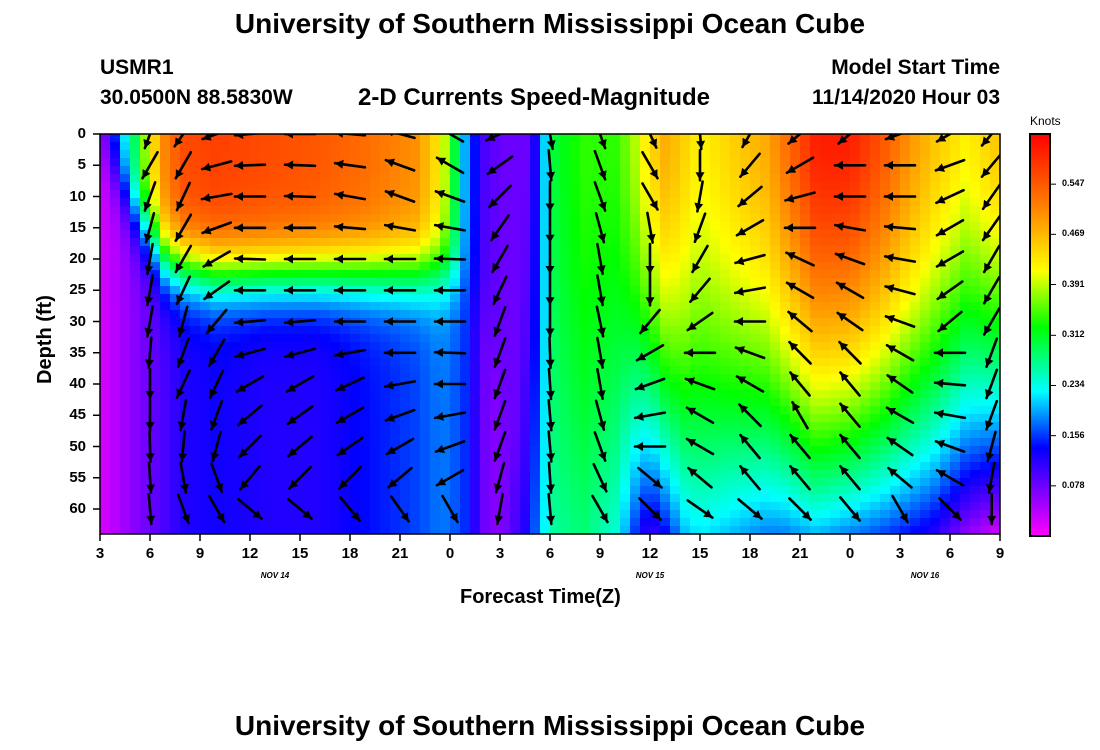  I want to click on y-tick-label: 25, so click(77, 290).